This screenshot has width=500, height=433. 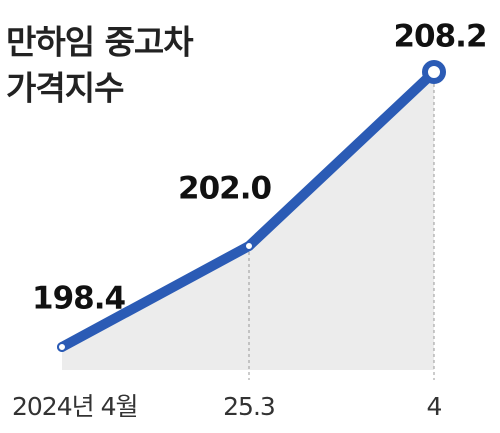 I want to click on chart-title: 가격지수, so click(x=65, y=88).